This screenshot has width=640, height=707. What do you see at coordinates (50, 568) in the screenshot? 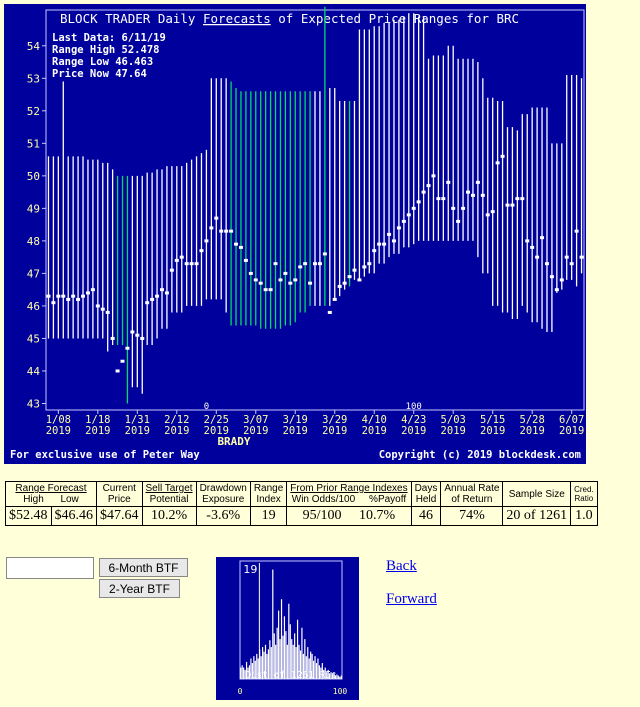
I see `ticker-input` at bounding box center [50, 568].